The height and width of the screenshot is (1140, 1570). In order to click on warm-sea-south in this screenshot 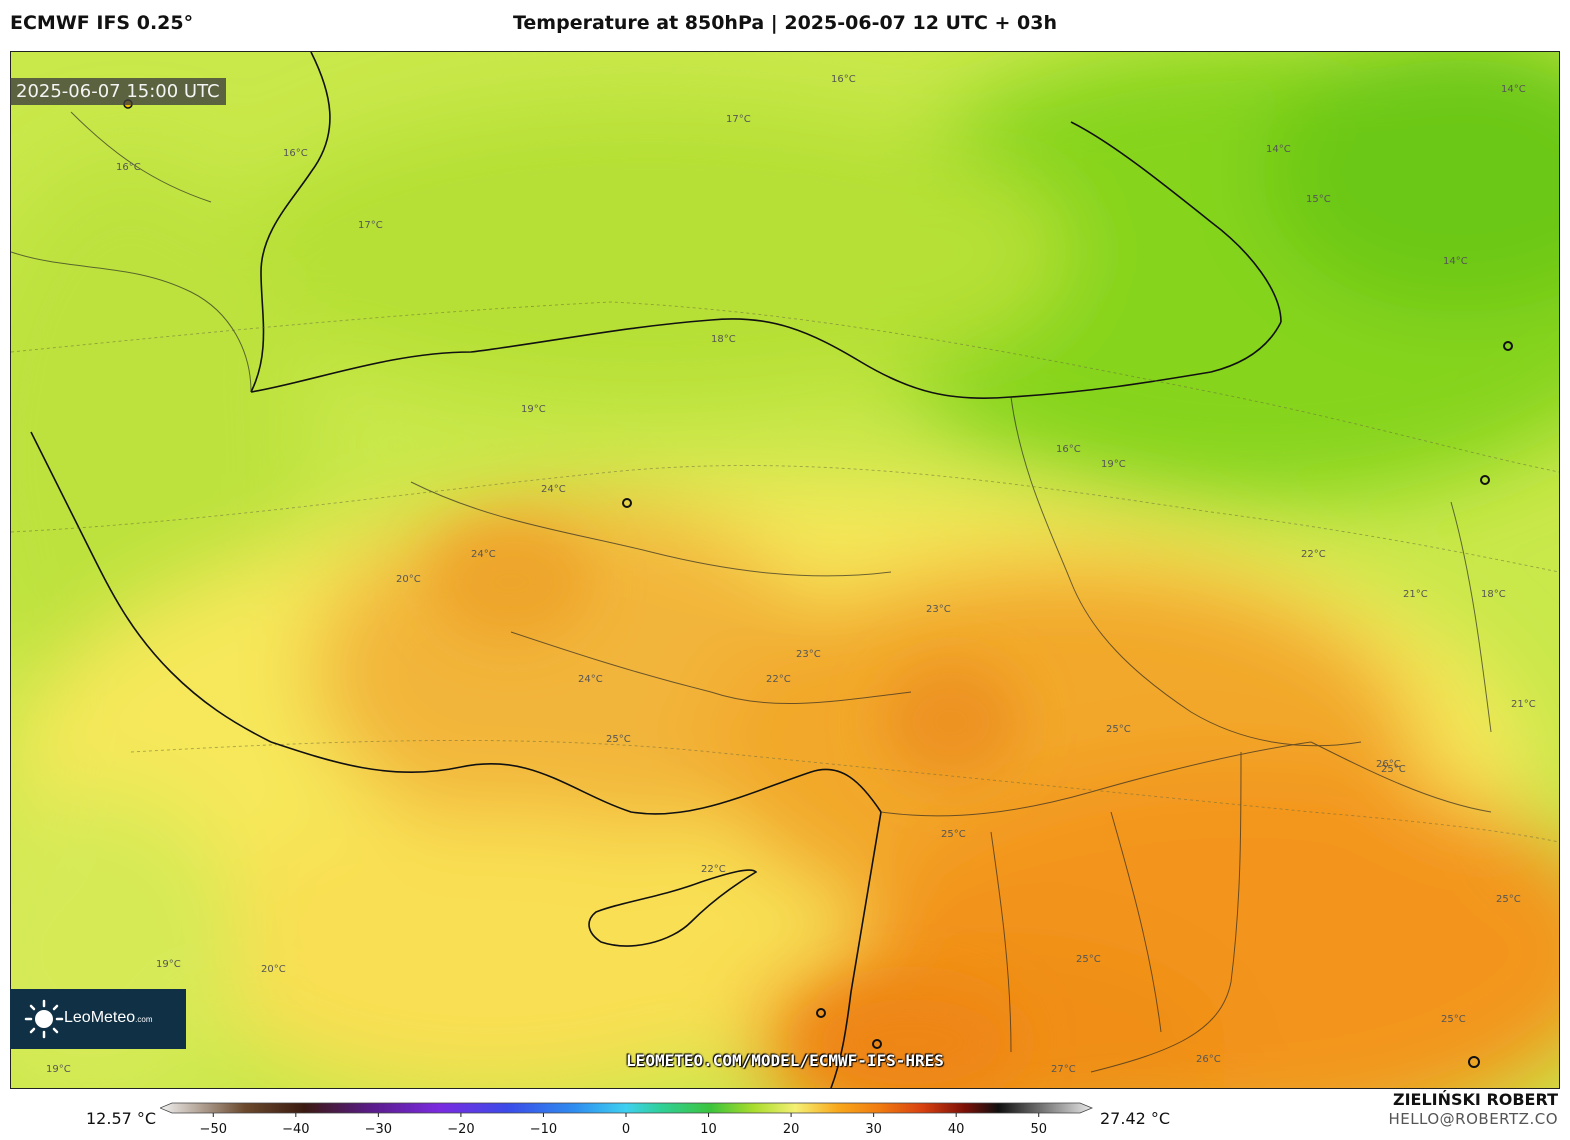, I will do `click(491, 950)`.